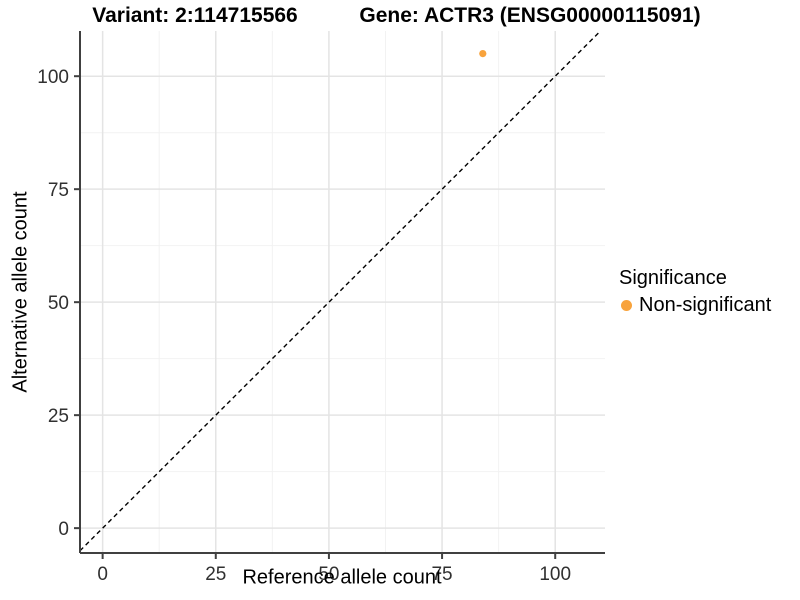 The image size is (800, 600). Describe the element at coordinates (195, 15) in the screenshot. I see `plot-title-variant: Variant: 2:114715566` at that location.